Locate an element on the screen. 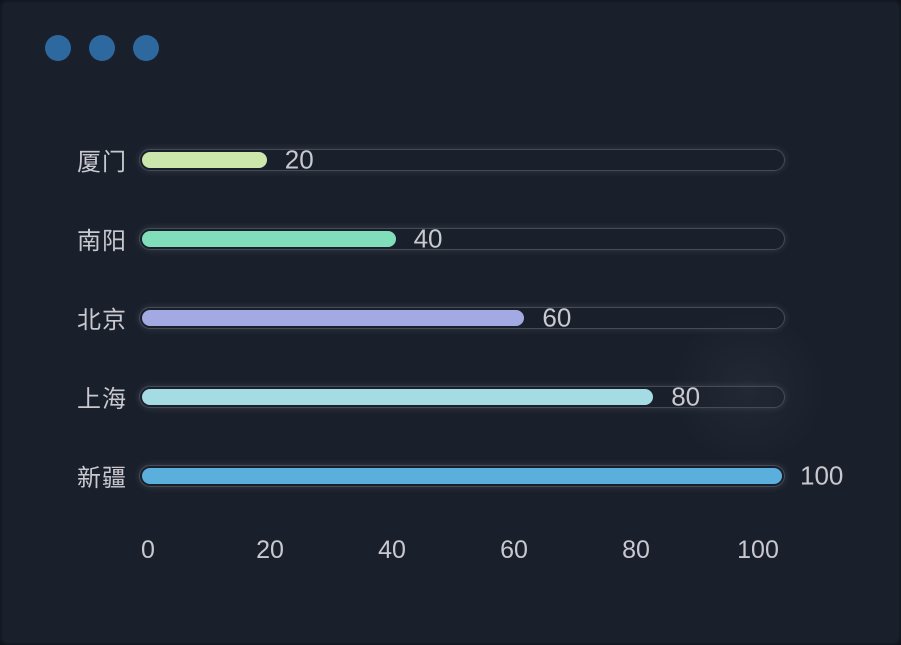 The height and width of the screenshot is (645, 901). x-axis-tick-label: 0 is located at coordinates (148, 550).